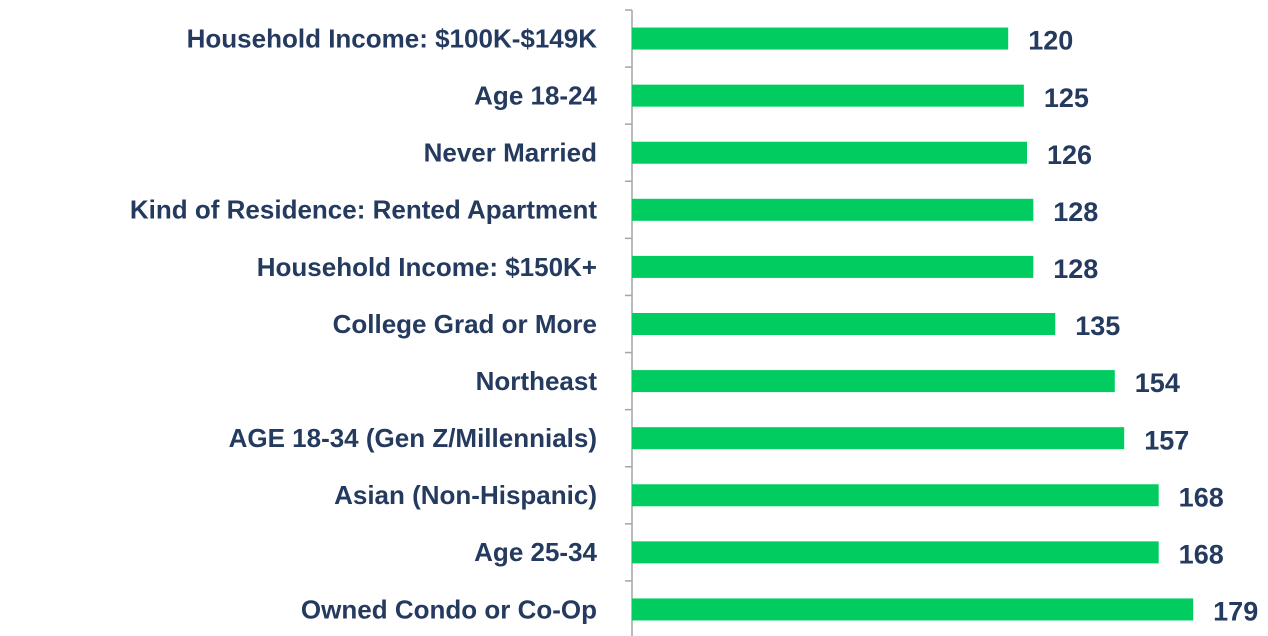  I want to click on category-label: Age 25-34, so click(535, 552).